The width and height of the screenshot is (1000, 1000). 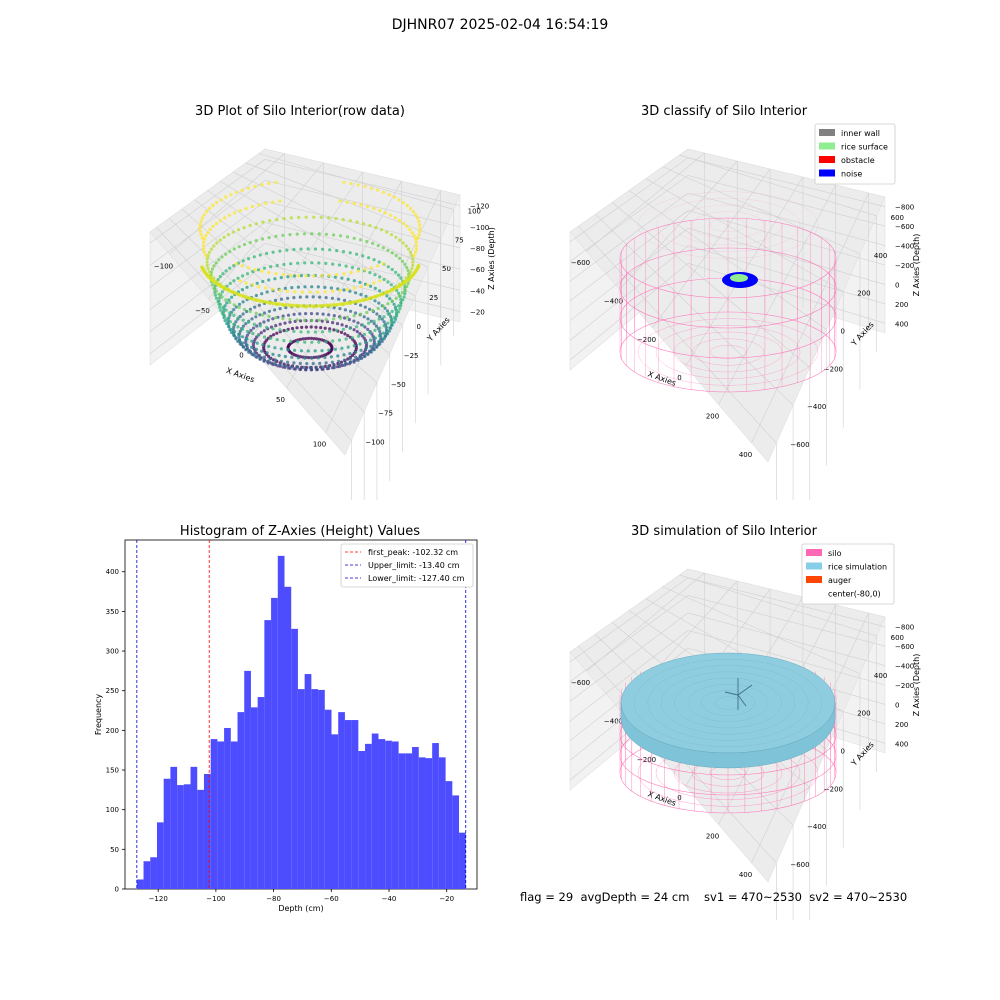 What do you see at coordinates (904, 686) in the screenshot?
I see `z-tick-label: −200` at bounding box center [904, 686].